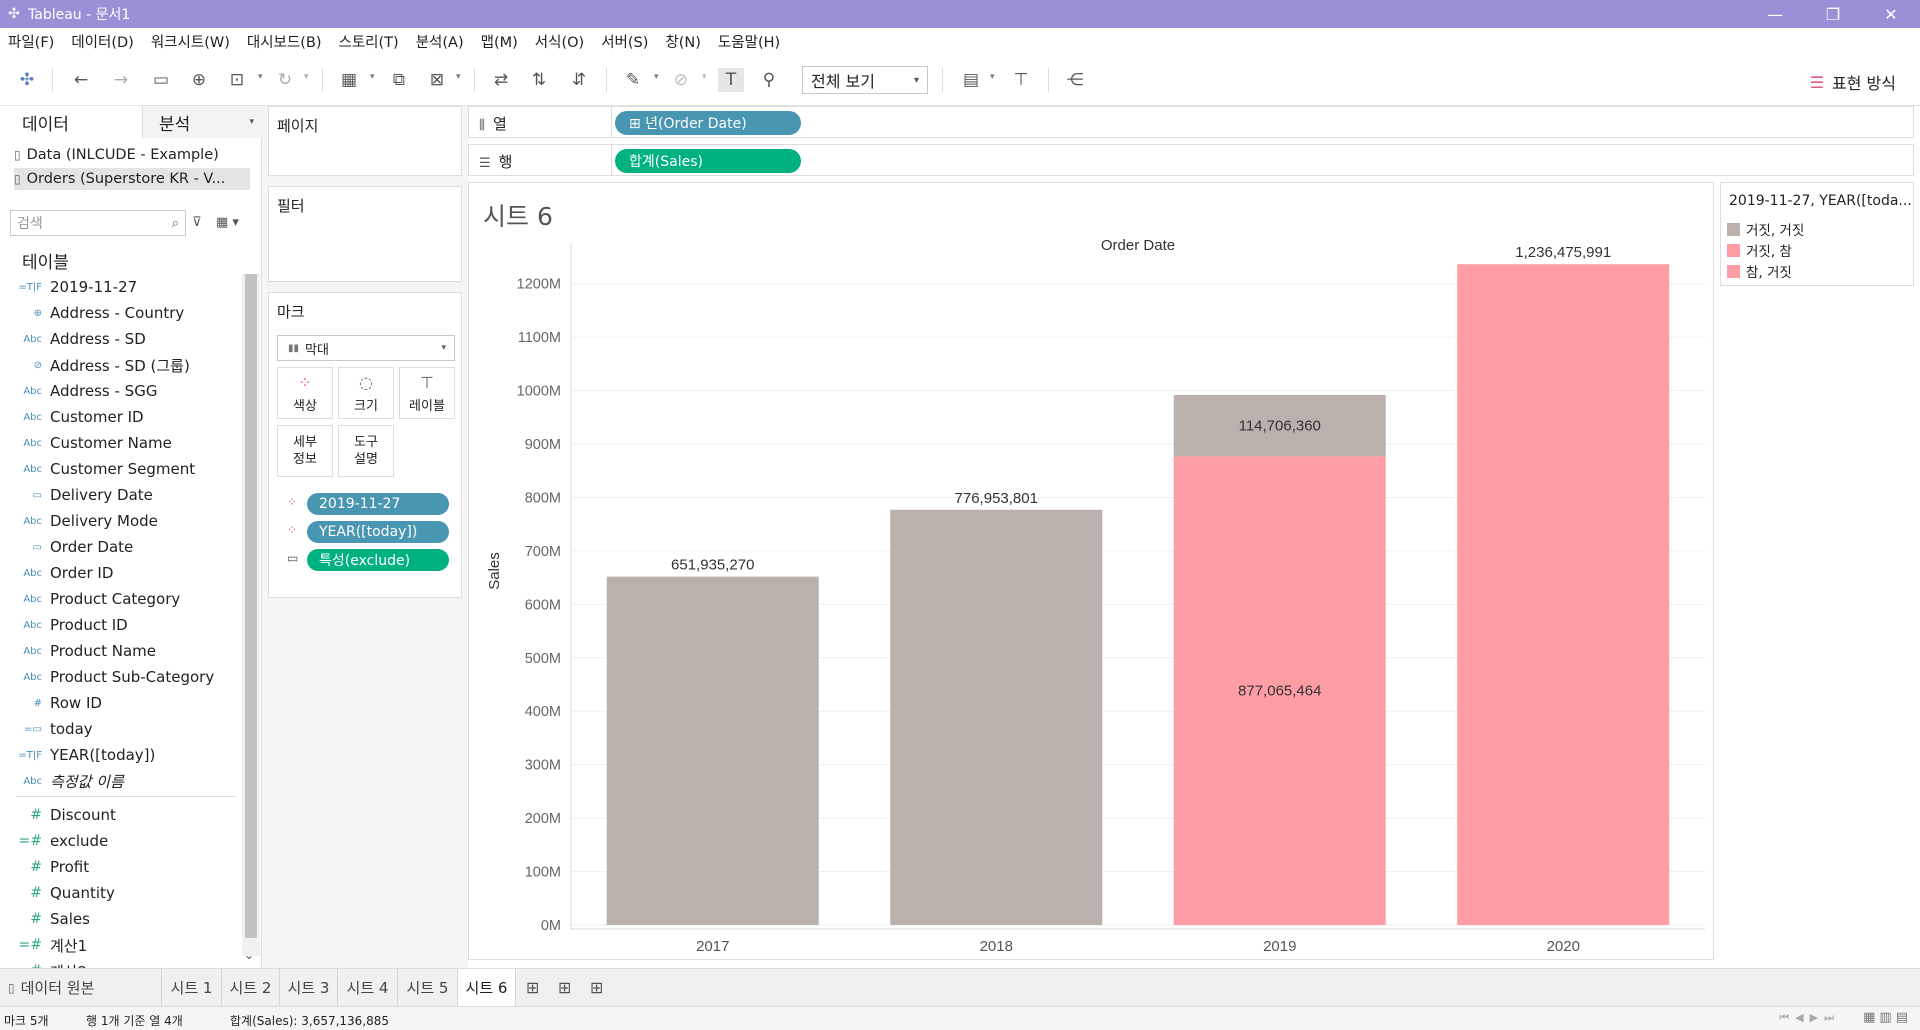 The image size is (1920, 1030). Describe the element at coordinates (681, 80) in the screenshot. I see `group-members-icon: ⊘` at that location.